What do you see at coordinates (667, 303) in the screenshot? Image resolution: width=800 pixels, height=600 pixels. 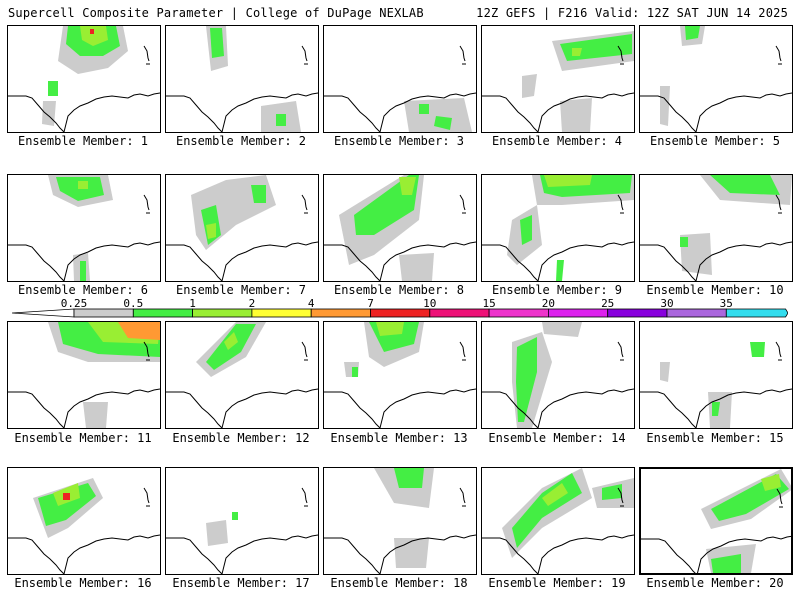 I see `colorbar-tick-label: 30` at bounding box center [667, 303].